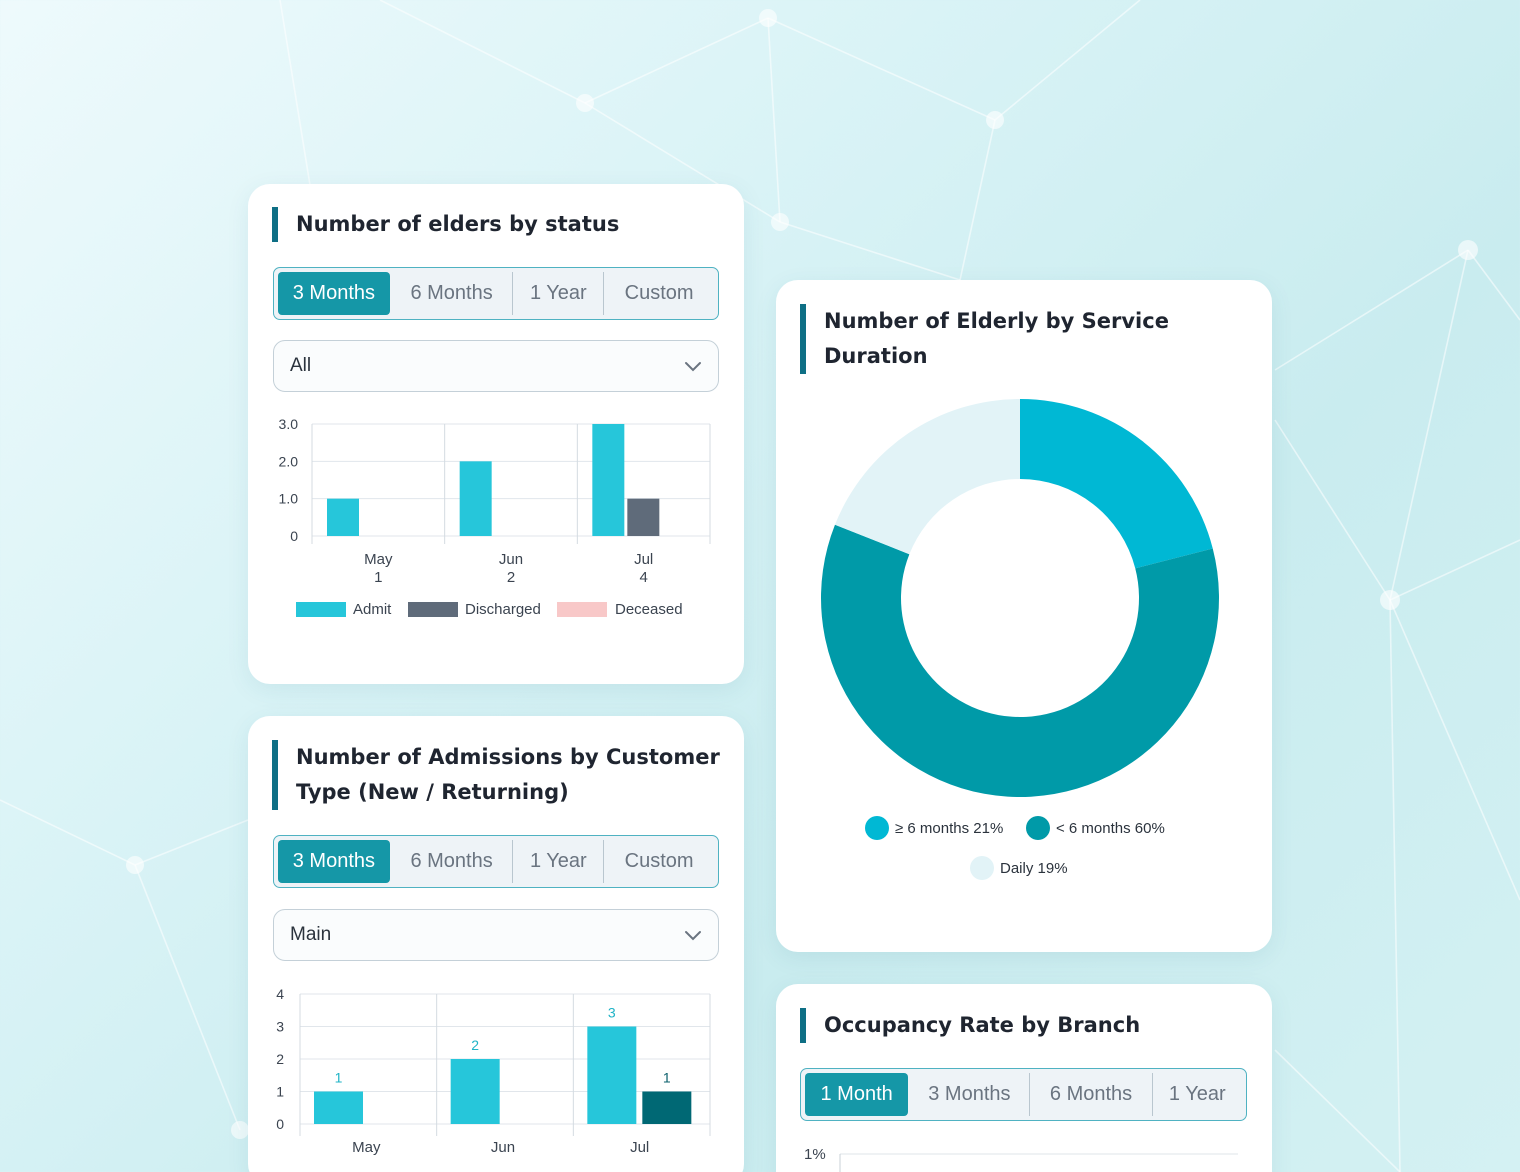 Image resolution: width=1520 pixels, height=1172 pixels. What do you see at coordinates (984, 339) in the screenshot?
I see `card-title: Number of Elderly by Service Duration` at bounding box center [984, 339].